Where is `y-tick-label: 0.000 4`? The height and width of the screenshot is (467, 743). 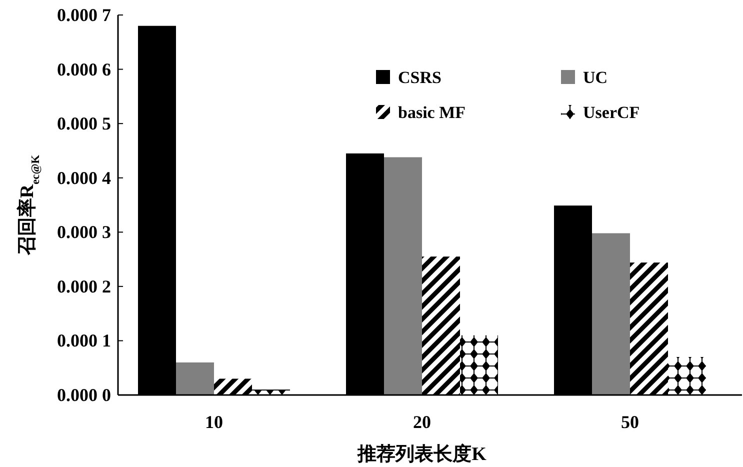 y-tick-label: 0.000 4 is located at coordinates (84, 178).